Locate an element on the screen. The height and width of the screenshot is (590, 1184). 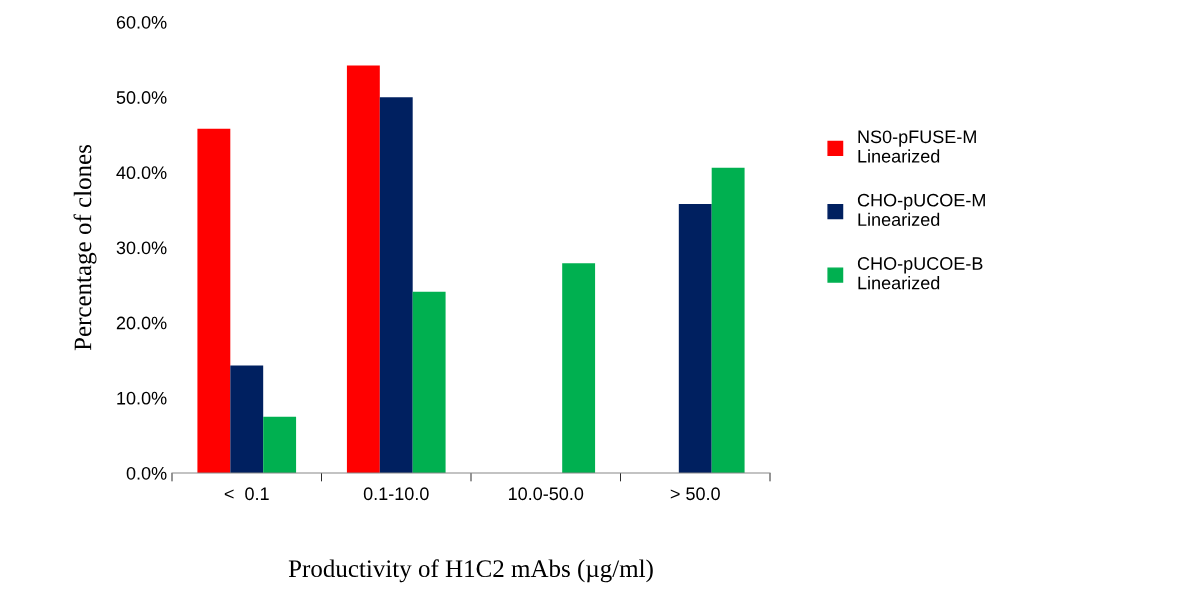
x-tick-label: > 50.0 is located at coordinates (695, 494).